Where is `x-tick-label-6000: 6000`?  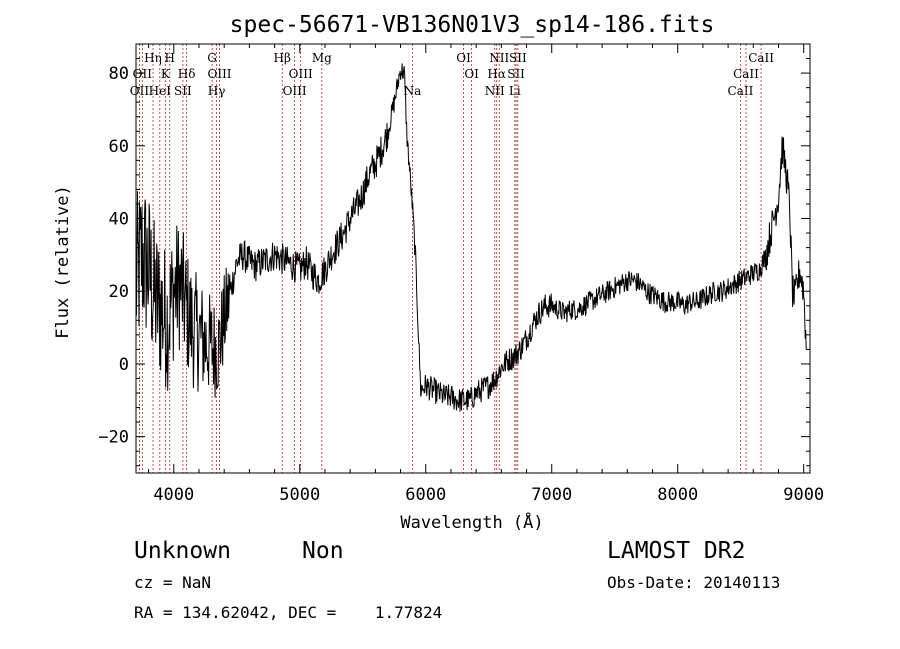
x-tick-label-6000: 6000 is located at coordinates (425, 495).